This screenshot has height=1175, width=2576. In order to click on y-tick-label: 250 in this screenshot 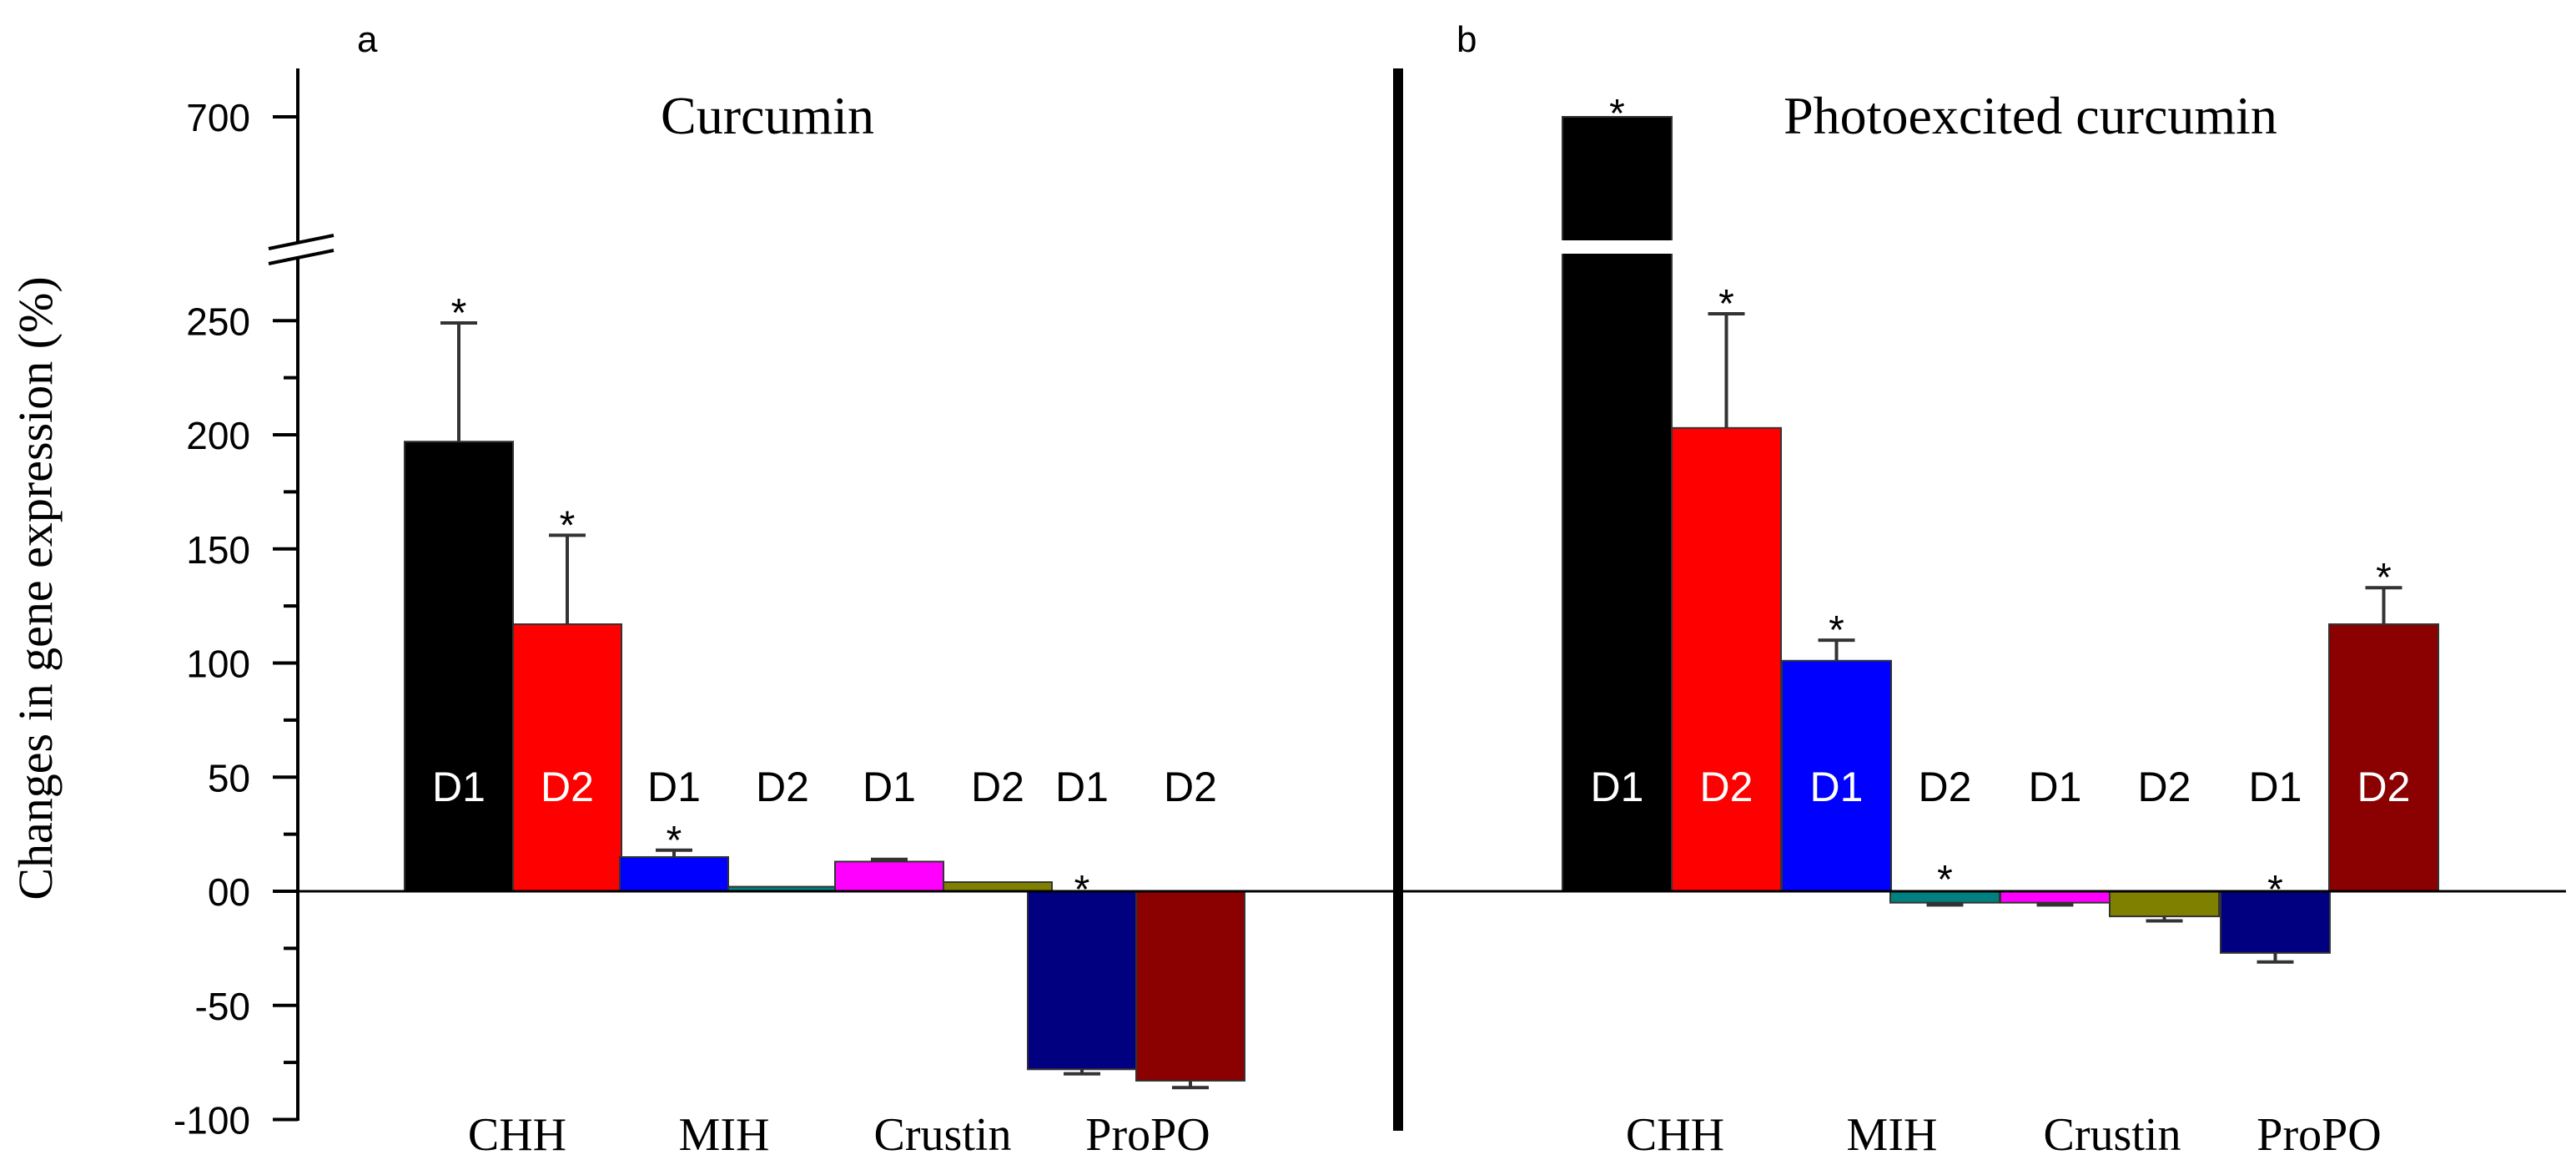, I will do `click(218, 321)`.